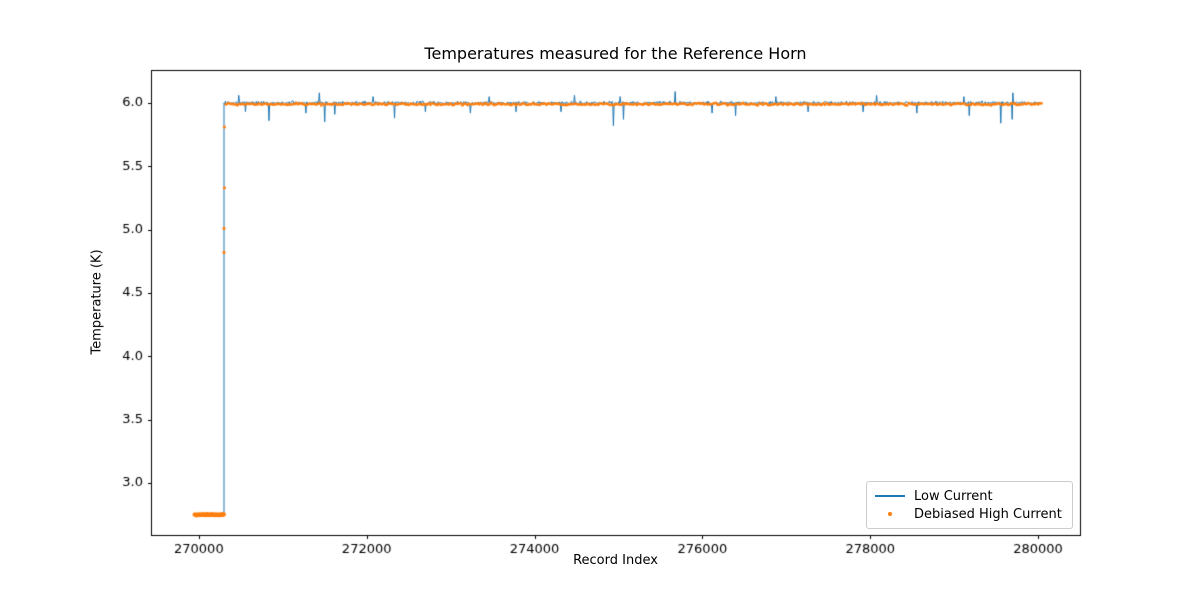 Image resolution: width=1200 pixels, height=600 pixels. Describe the element at coordinates (953, 496) in the screenshot. I see `legend-label-low-current: Low Current` at that location.